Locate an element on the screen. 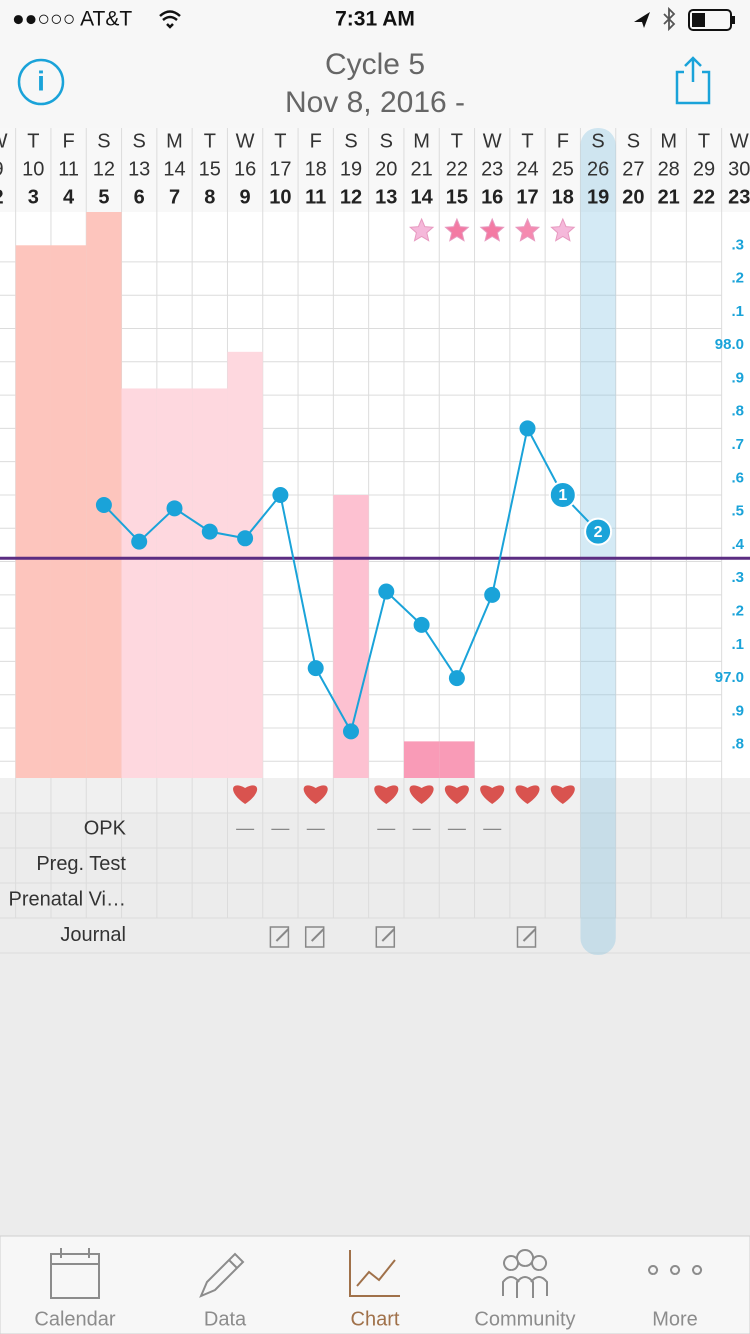  bluetooth-icon is located at coordinates (669, 19).